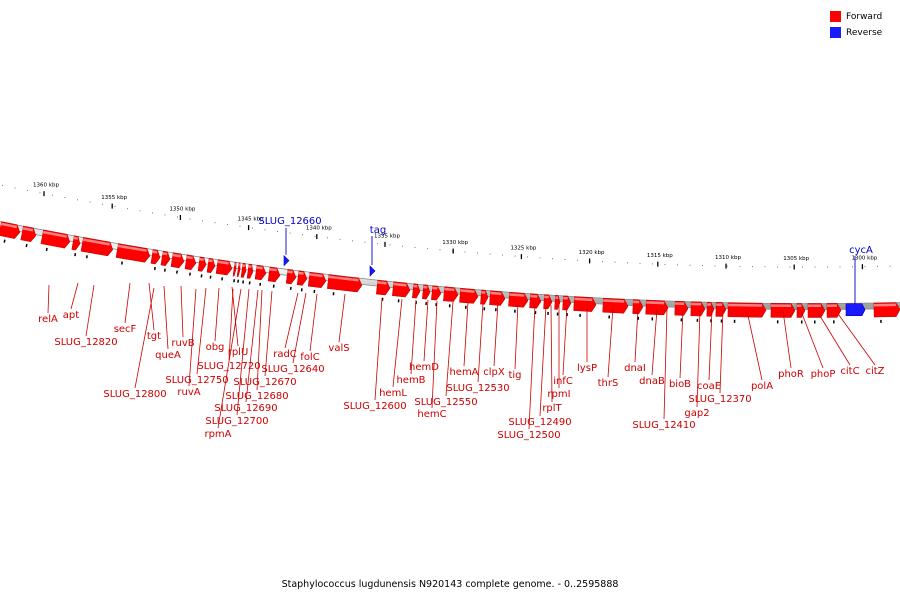 The height and width of the screenshot is (600, 900). What do you see at coordinates (552, 408) in the screenshot?
I see `forward-gene-label: rplT` at bounding box center [552, 408].